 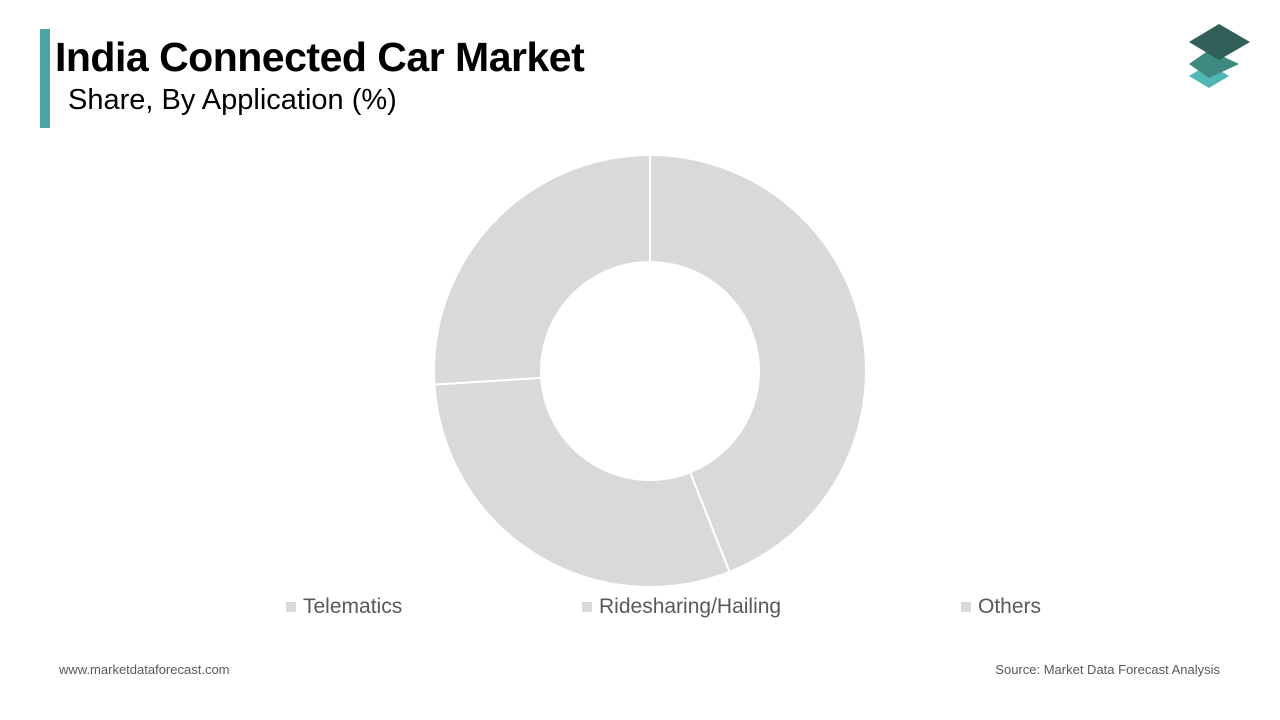 I want to click on footer-source: Source: Market Data Forecast Analysis, so click(x=1107, y=669).